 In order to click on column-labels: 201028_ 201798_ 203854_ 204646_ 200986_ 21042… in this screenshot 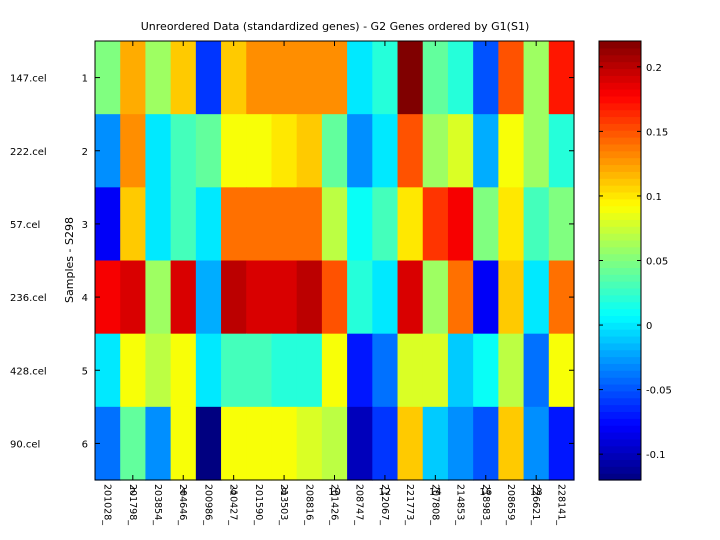, I will do `click(334, 504)`.